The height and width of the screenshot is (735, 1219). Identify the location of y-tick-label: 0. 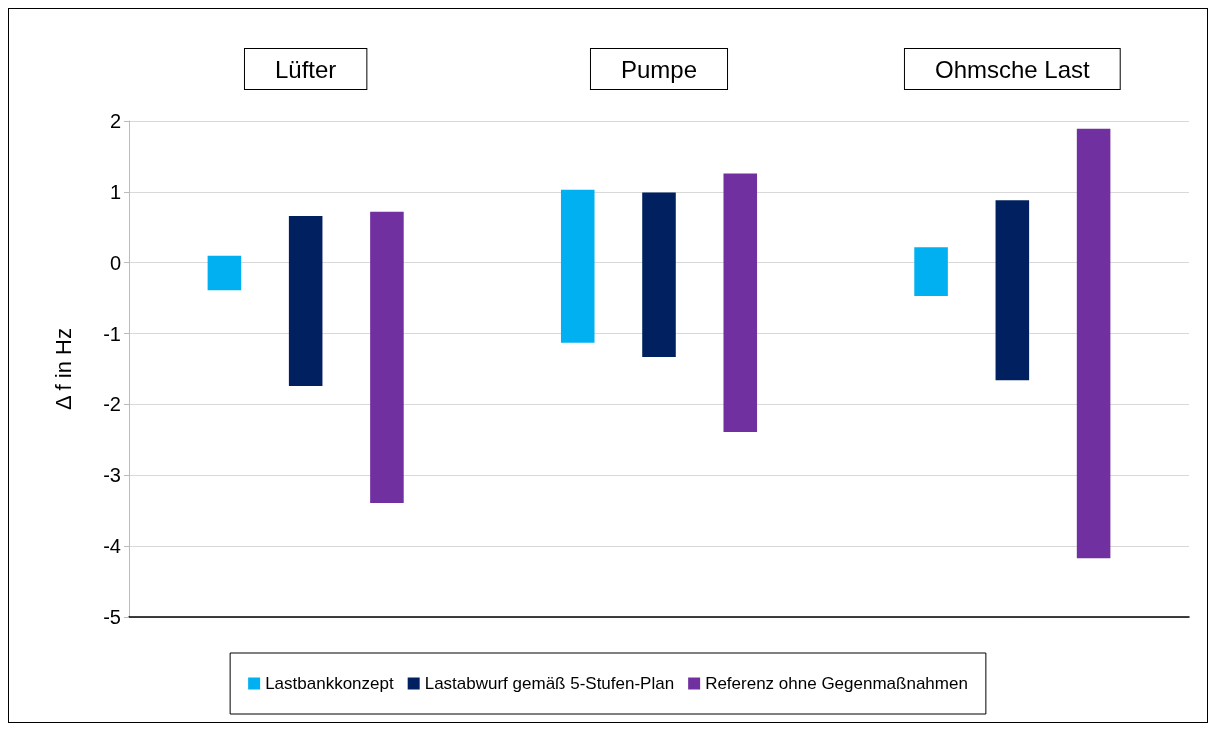
(115, 262).